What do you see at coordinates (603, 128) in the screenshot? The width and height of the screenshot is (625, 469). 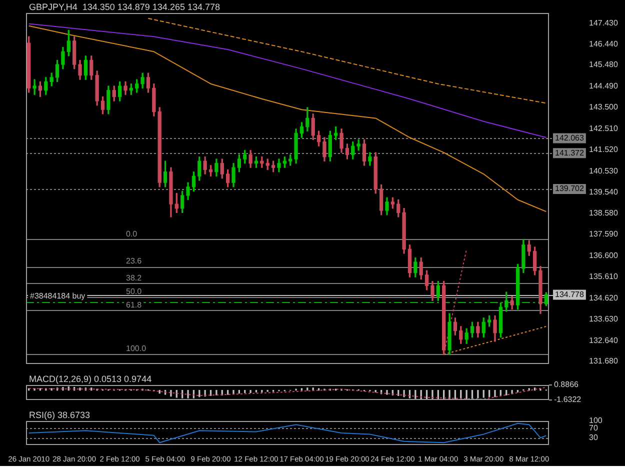 I see `y-tick-label: 142.510` at bounding box center [603, 128].